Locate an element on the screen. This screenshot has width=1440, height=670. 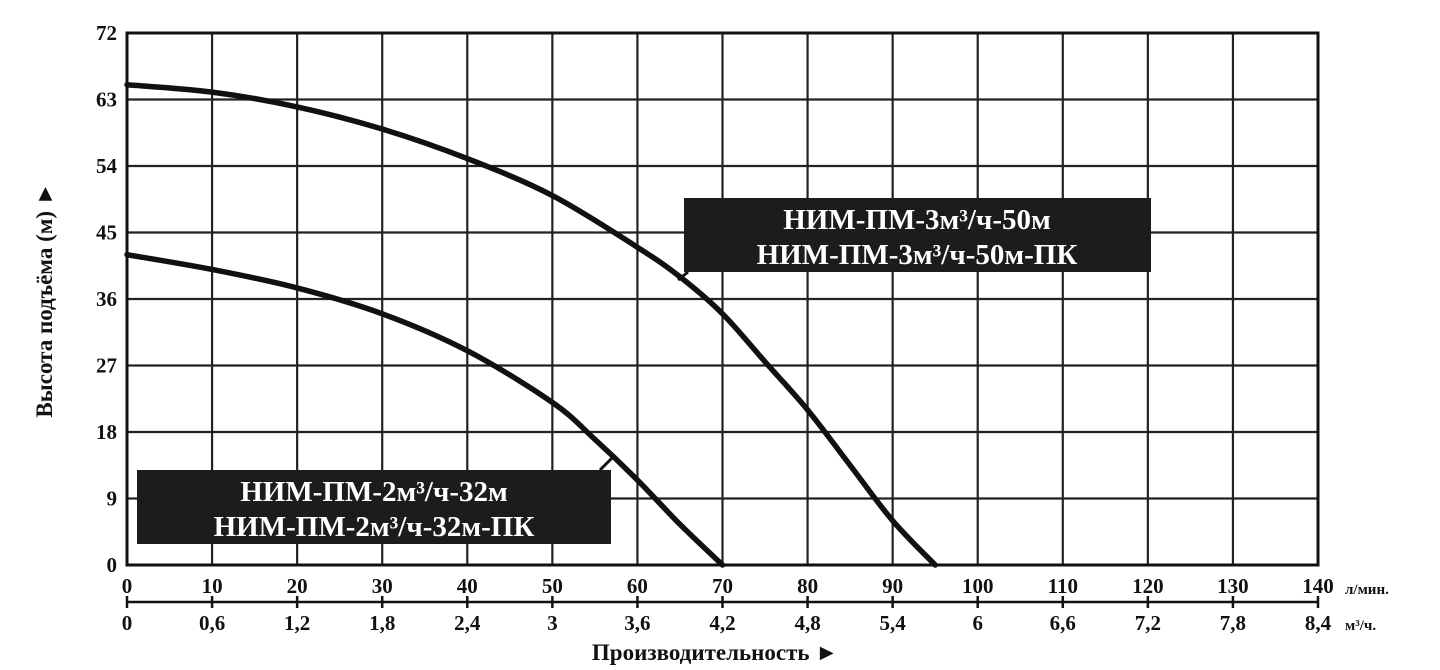
x-tick-label-primary: 130 is located at coordinates (1233, 586).